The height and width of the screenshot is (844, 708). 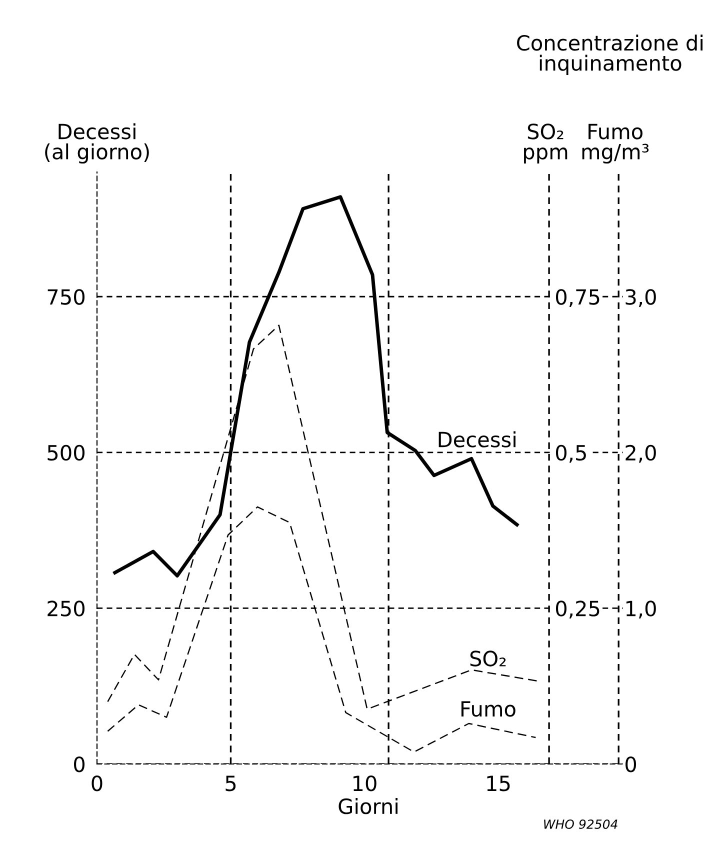 What do you see at coordinates (365, 783) in the screenshot?
I see `x-tick-label: 10` at bounding box center [365, 783].